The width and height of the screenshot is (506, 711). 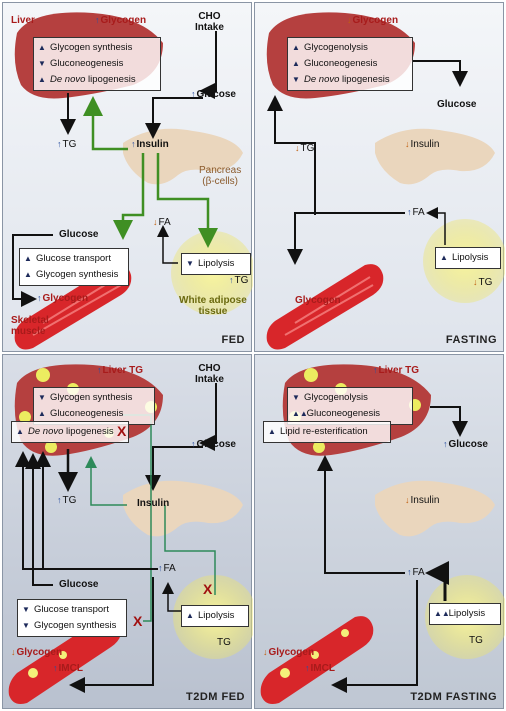 What do you see at coordinates (416, 212) in the screenshot?
I see `fasting-fa: ↑FA` at bounding box center [416, 212].